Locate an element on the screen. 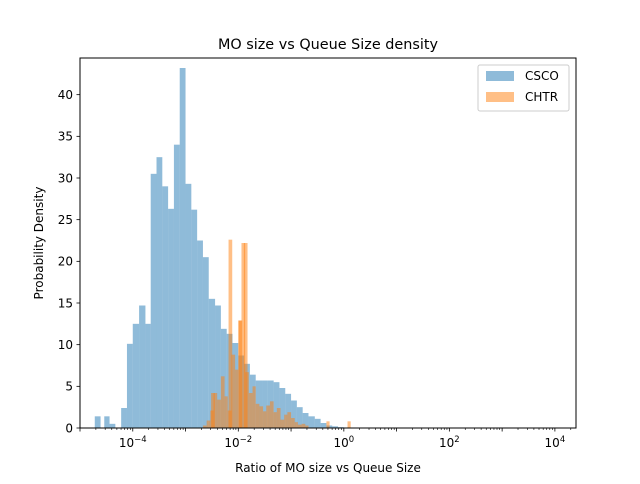  y-tick-label-0: 0 is located at coordinates (69, 428).